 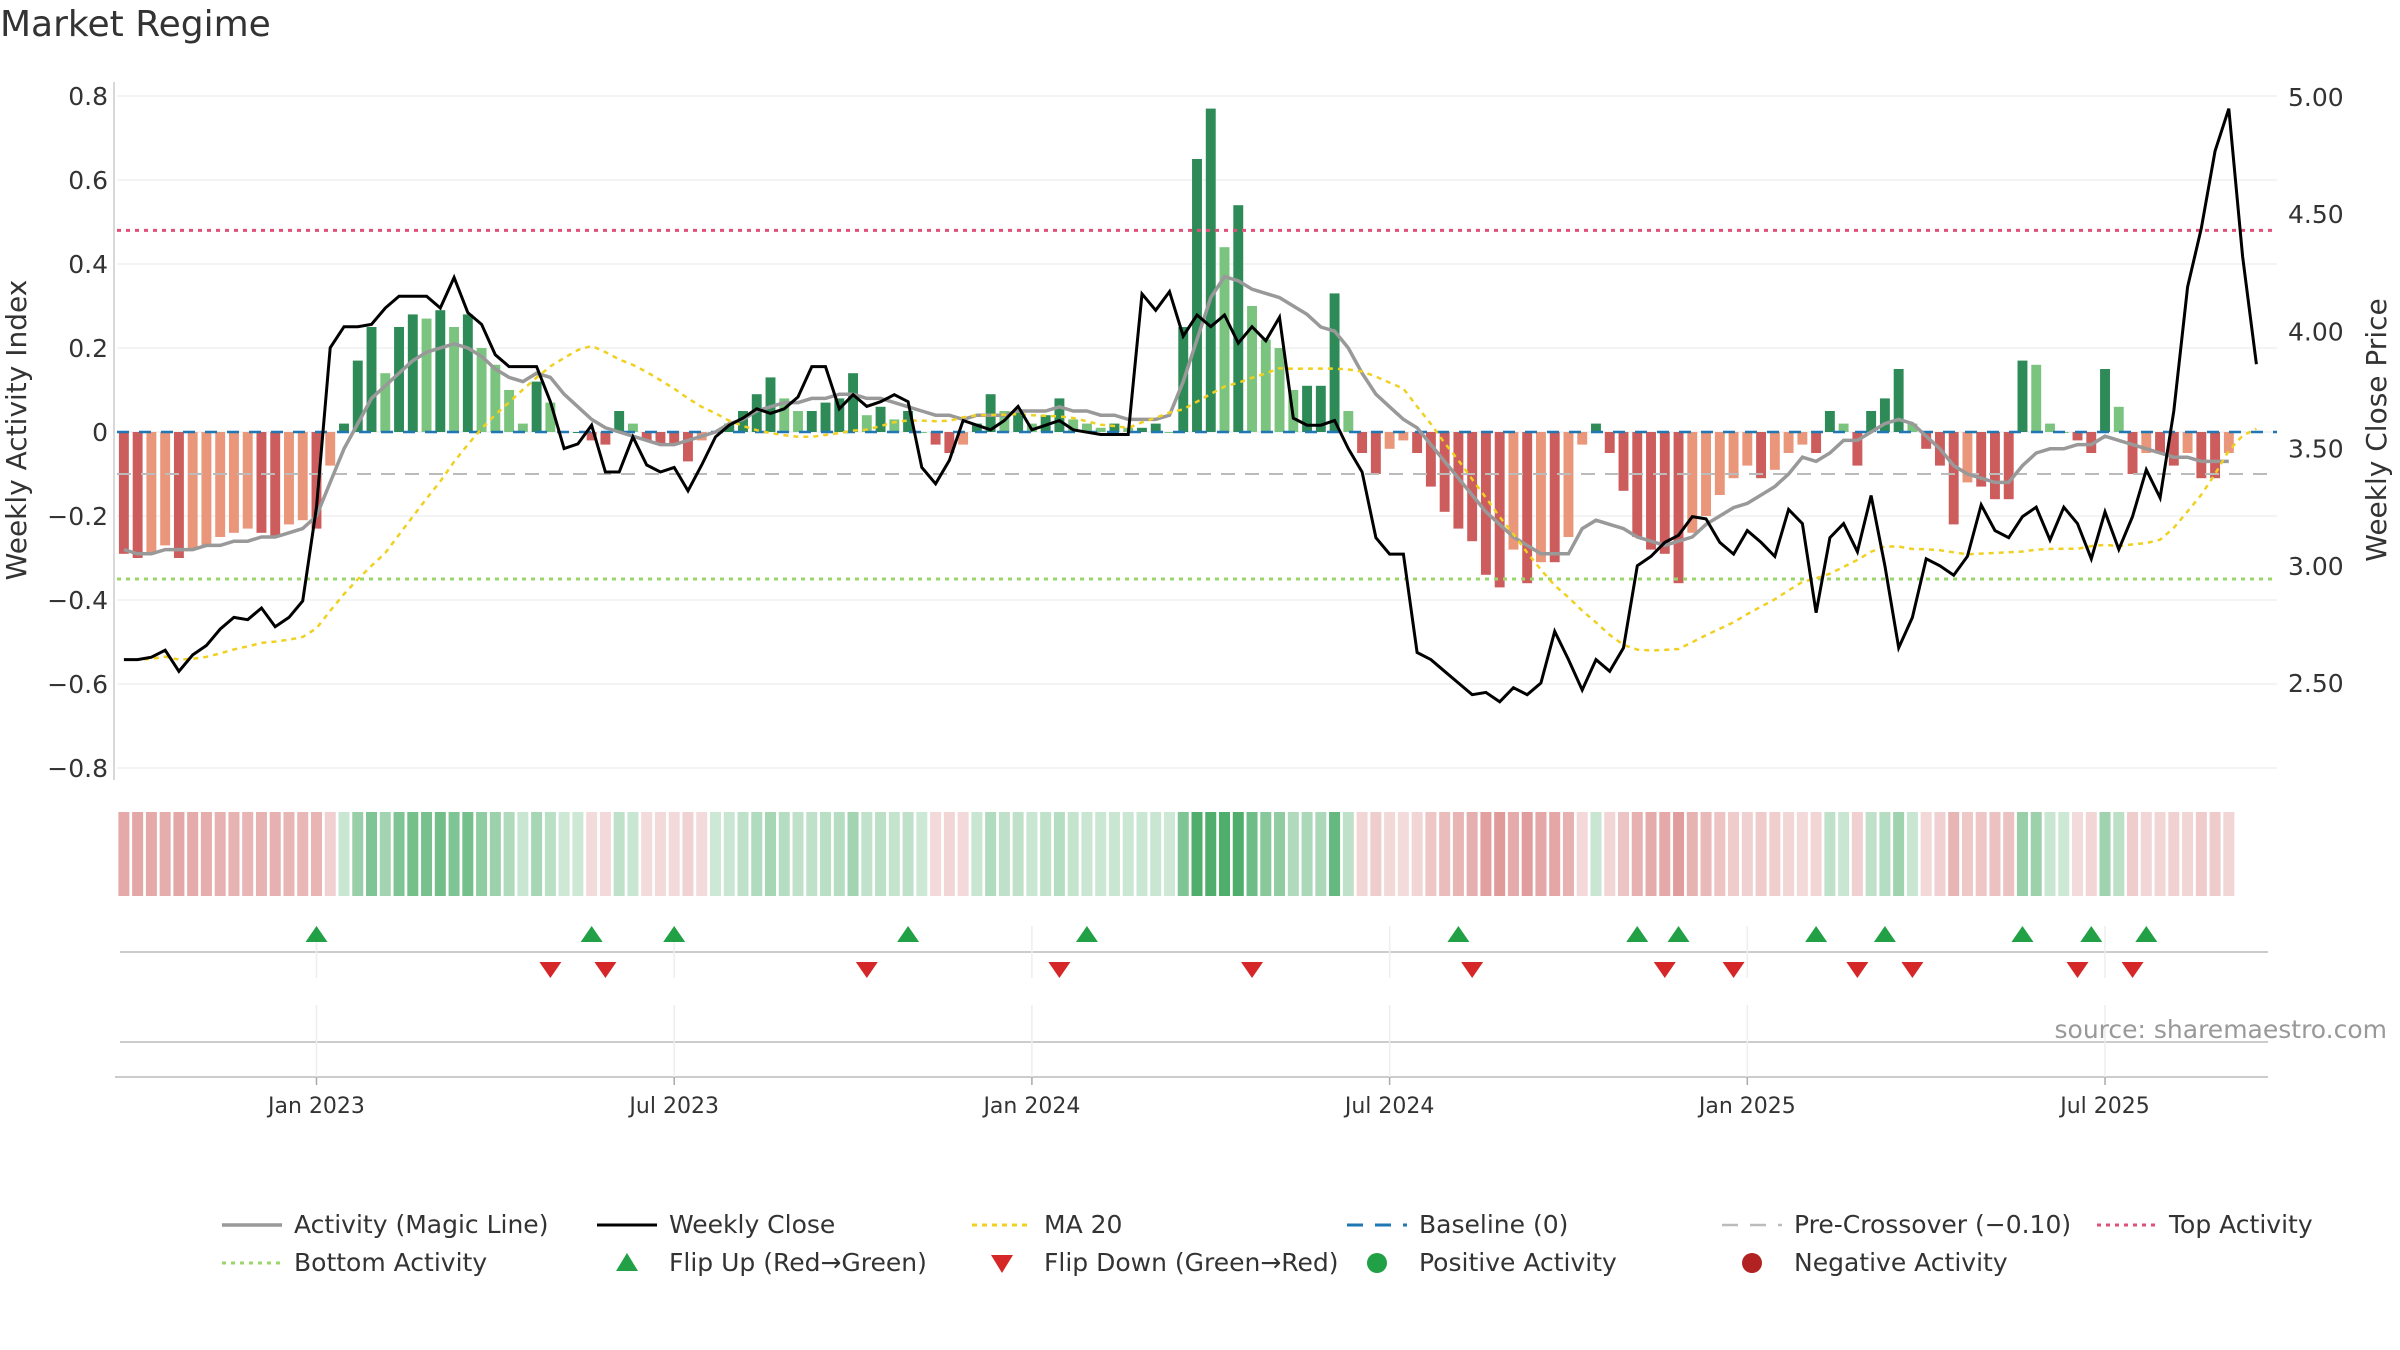 I want to click on x-tick-label: Jan 2024, so click(x=1030, y=1106).